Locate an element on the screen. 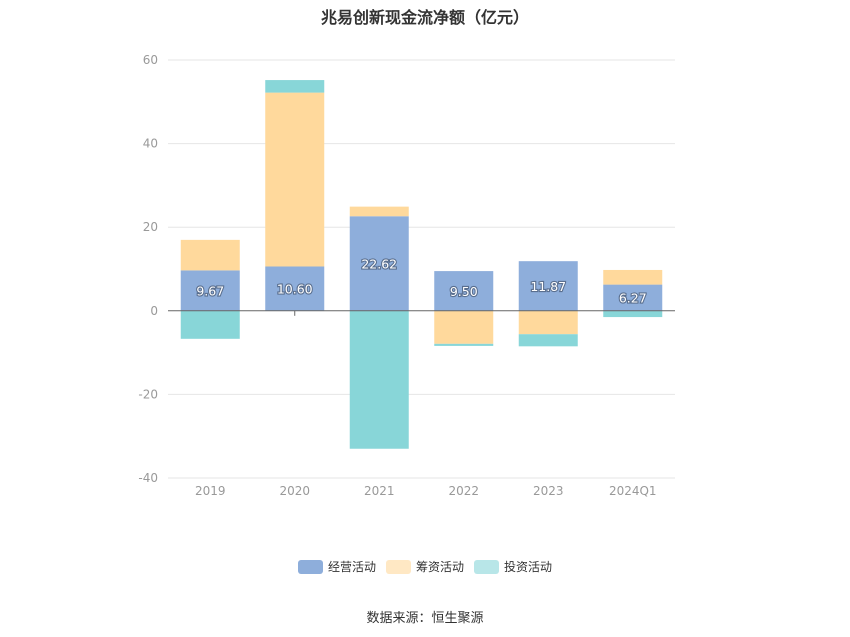 The width and height of the screenshot is (850, 637). legend-swatch-operating is located at coordinates (310, 567).